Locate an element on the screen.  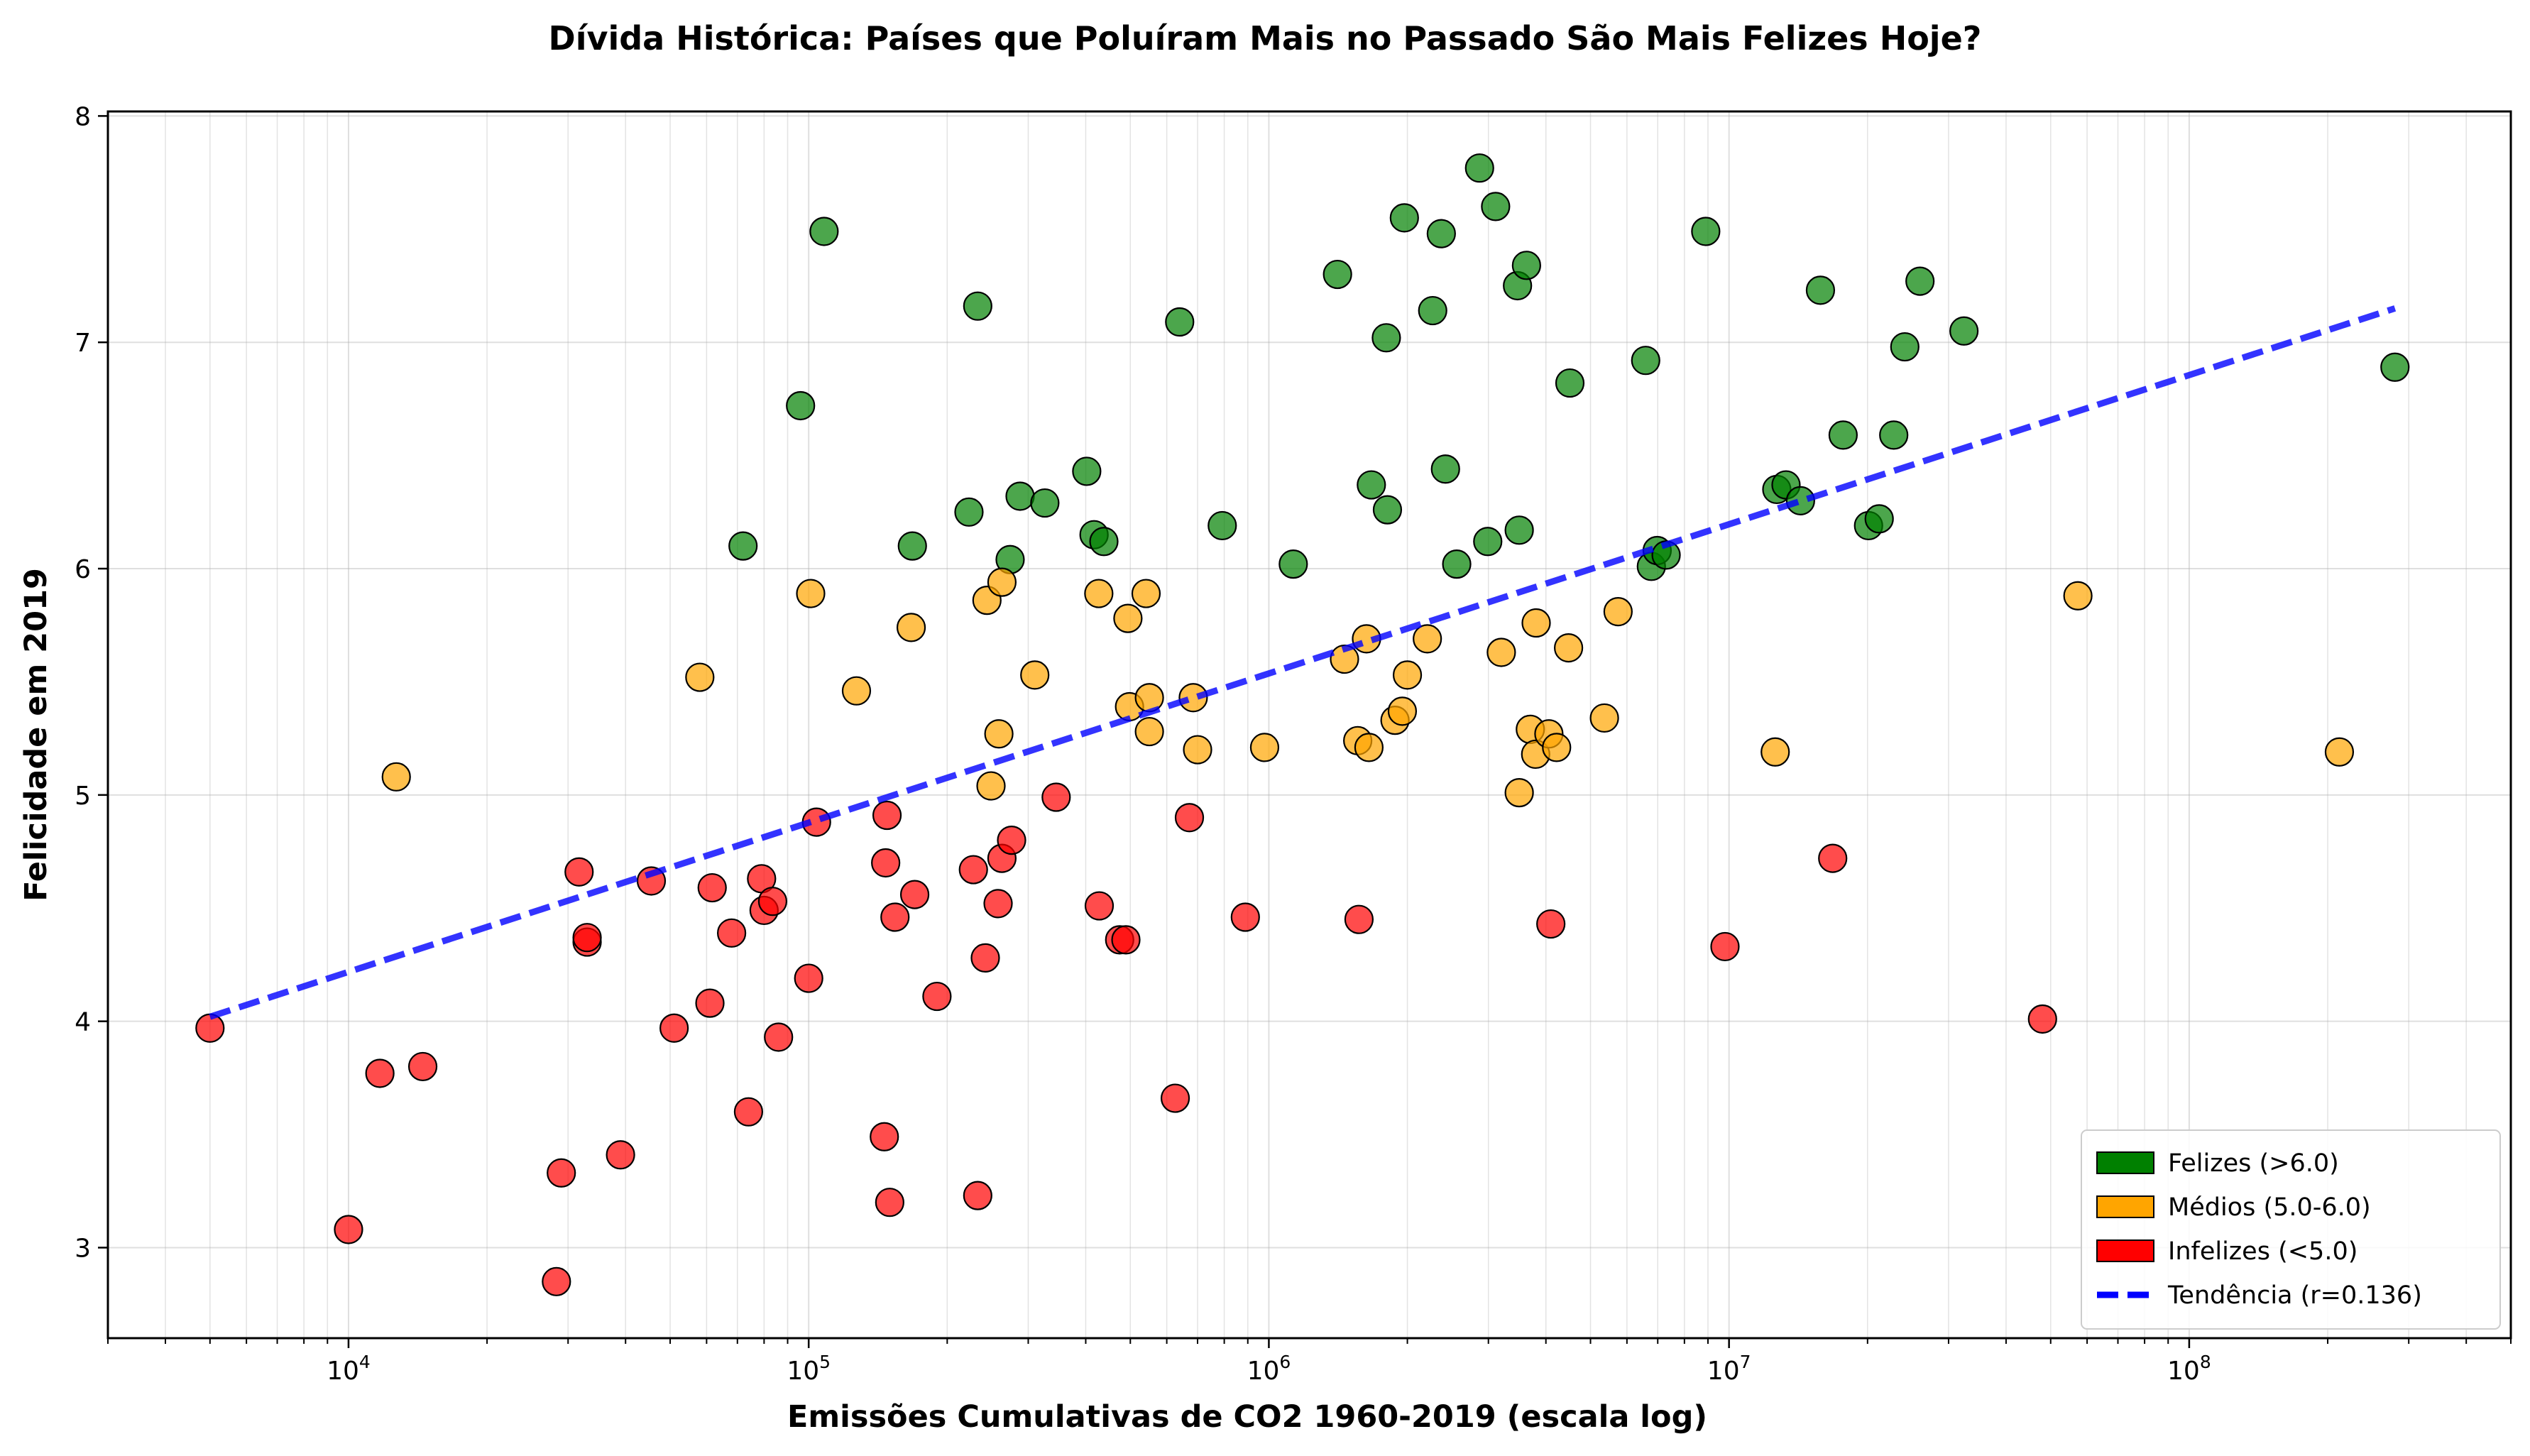
x-tick-label: 10⁶ is located at coordinates (1269, 1369).